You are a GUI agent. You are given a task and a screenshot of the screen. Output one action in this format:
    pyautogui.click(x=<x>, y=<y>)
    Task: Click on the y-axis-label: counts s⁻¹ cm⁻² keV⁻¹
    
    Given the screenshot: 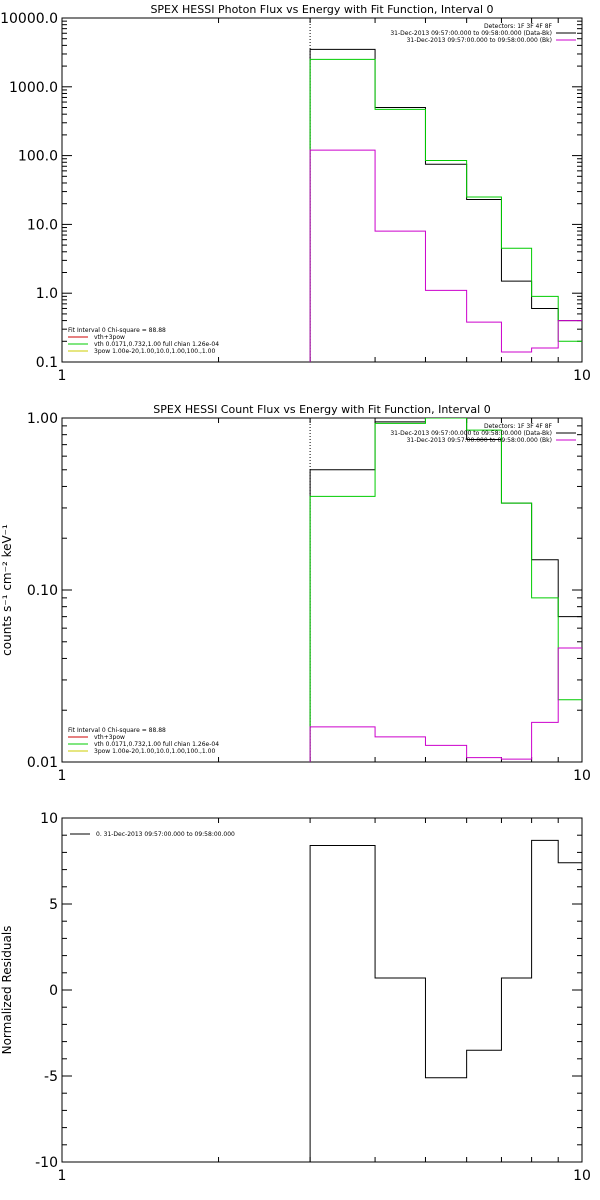 What is the action you would take?
    pyautogui.click(x=7, y=590)
    